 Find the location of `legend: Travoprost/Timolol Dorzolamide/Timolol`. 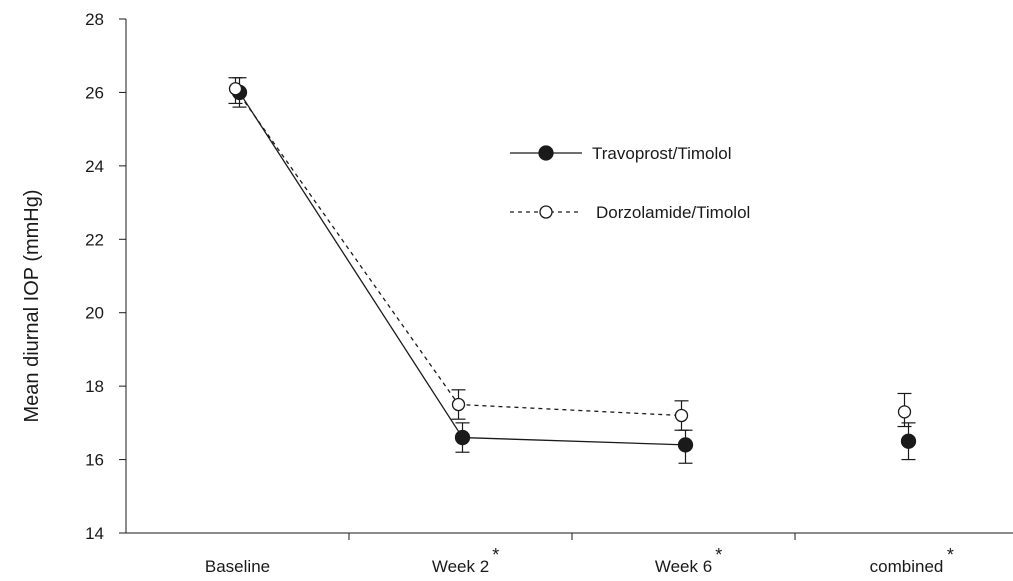

legend: Travoprost/Timolol Dorzolamide/Timolol is located at coordinates (630, 183).